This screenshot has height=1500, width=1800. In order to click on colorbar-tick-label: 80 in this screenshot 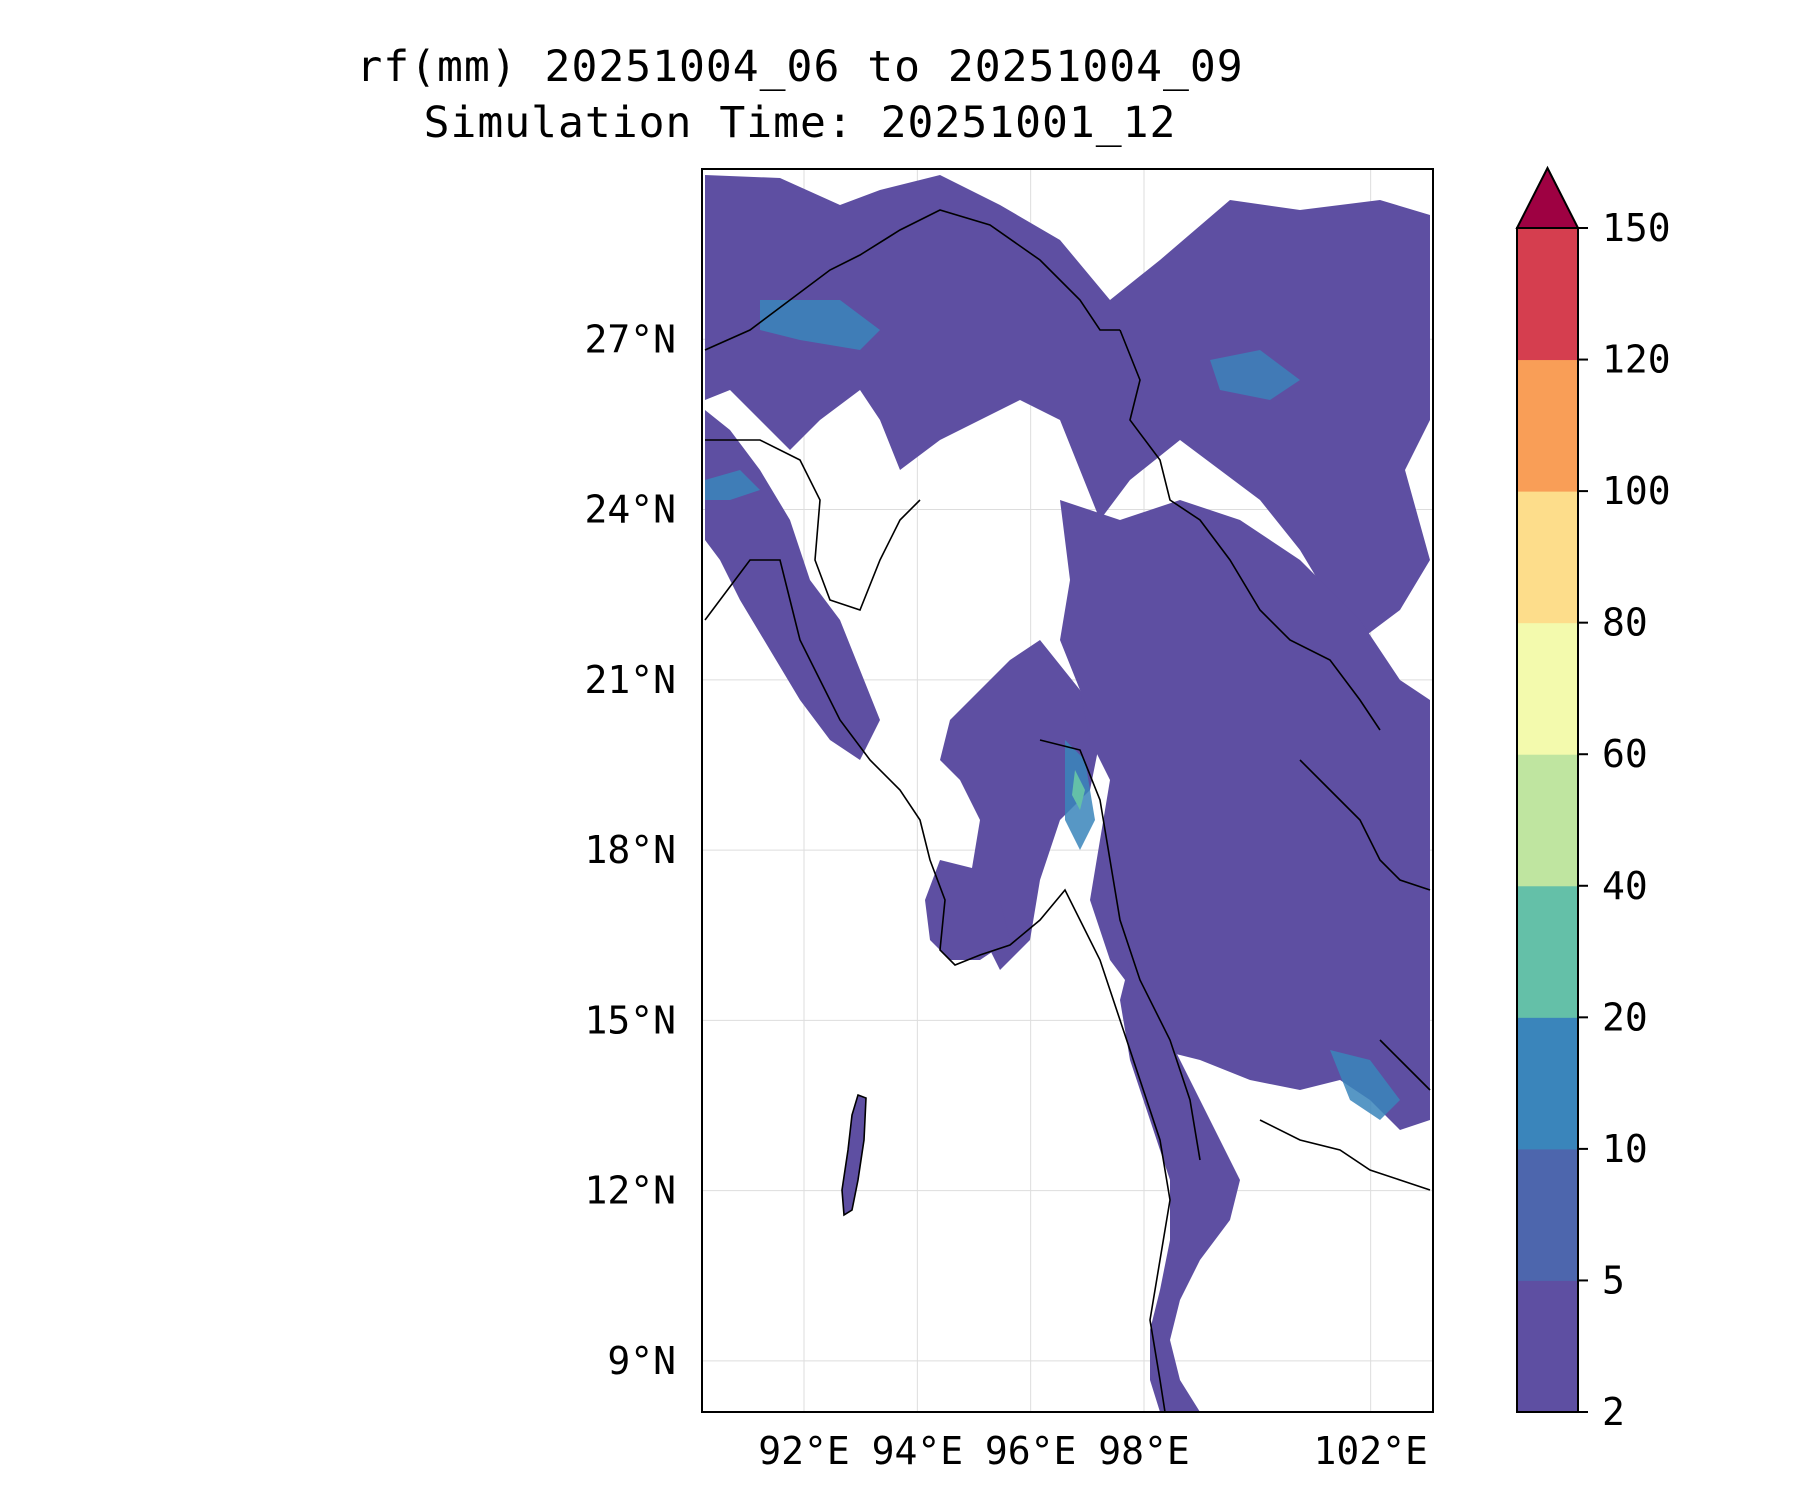, I will do `click(1625, 623)`.